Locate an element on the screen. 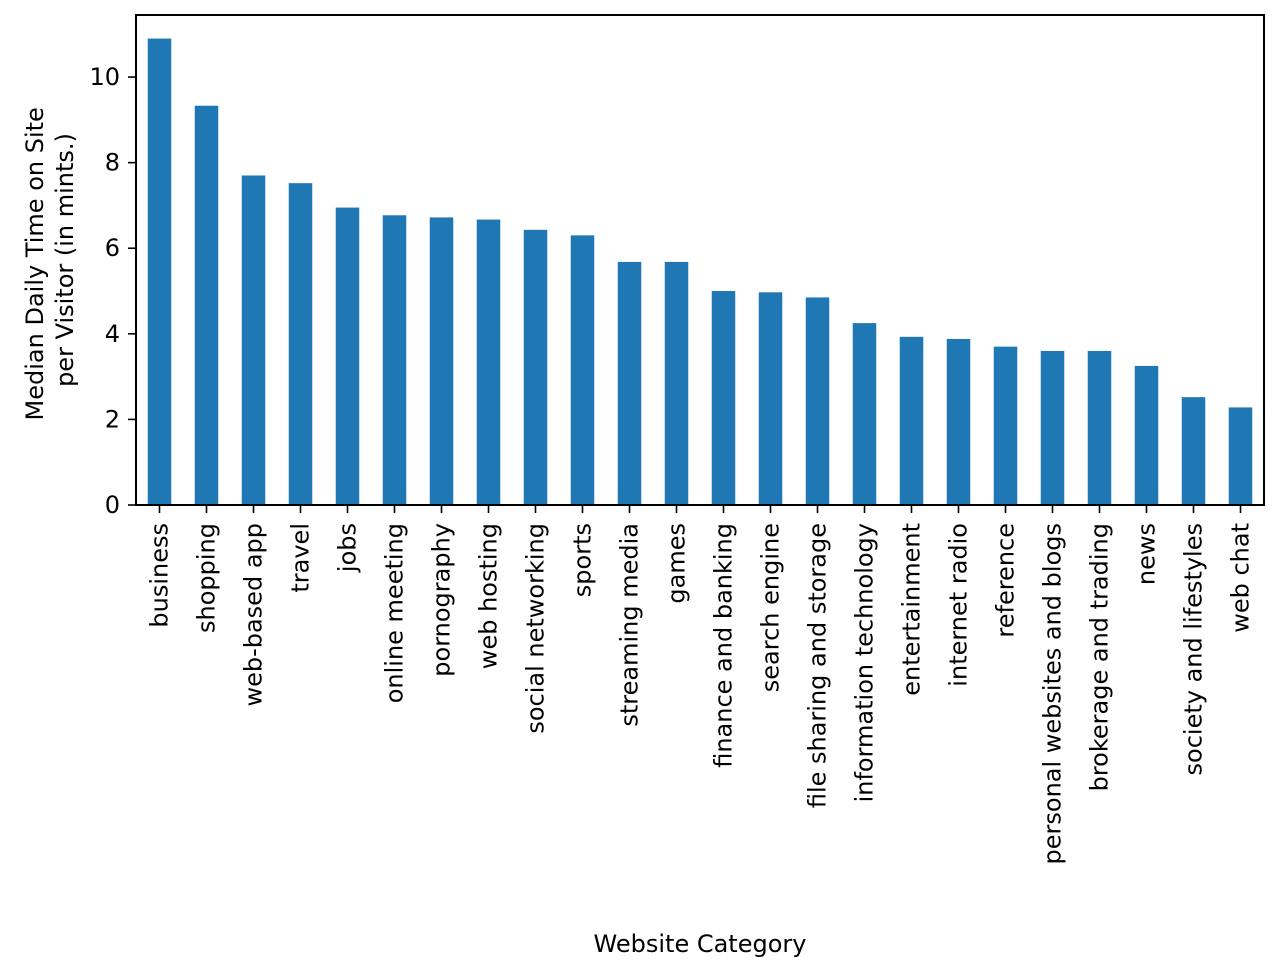 The image size is (1280, 960). x-tick-label: reference is located at coordinates (1006, 580).